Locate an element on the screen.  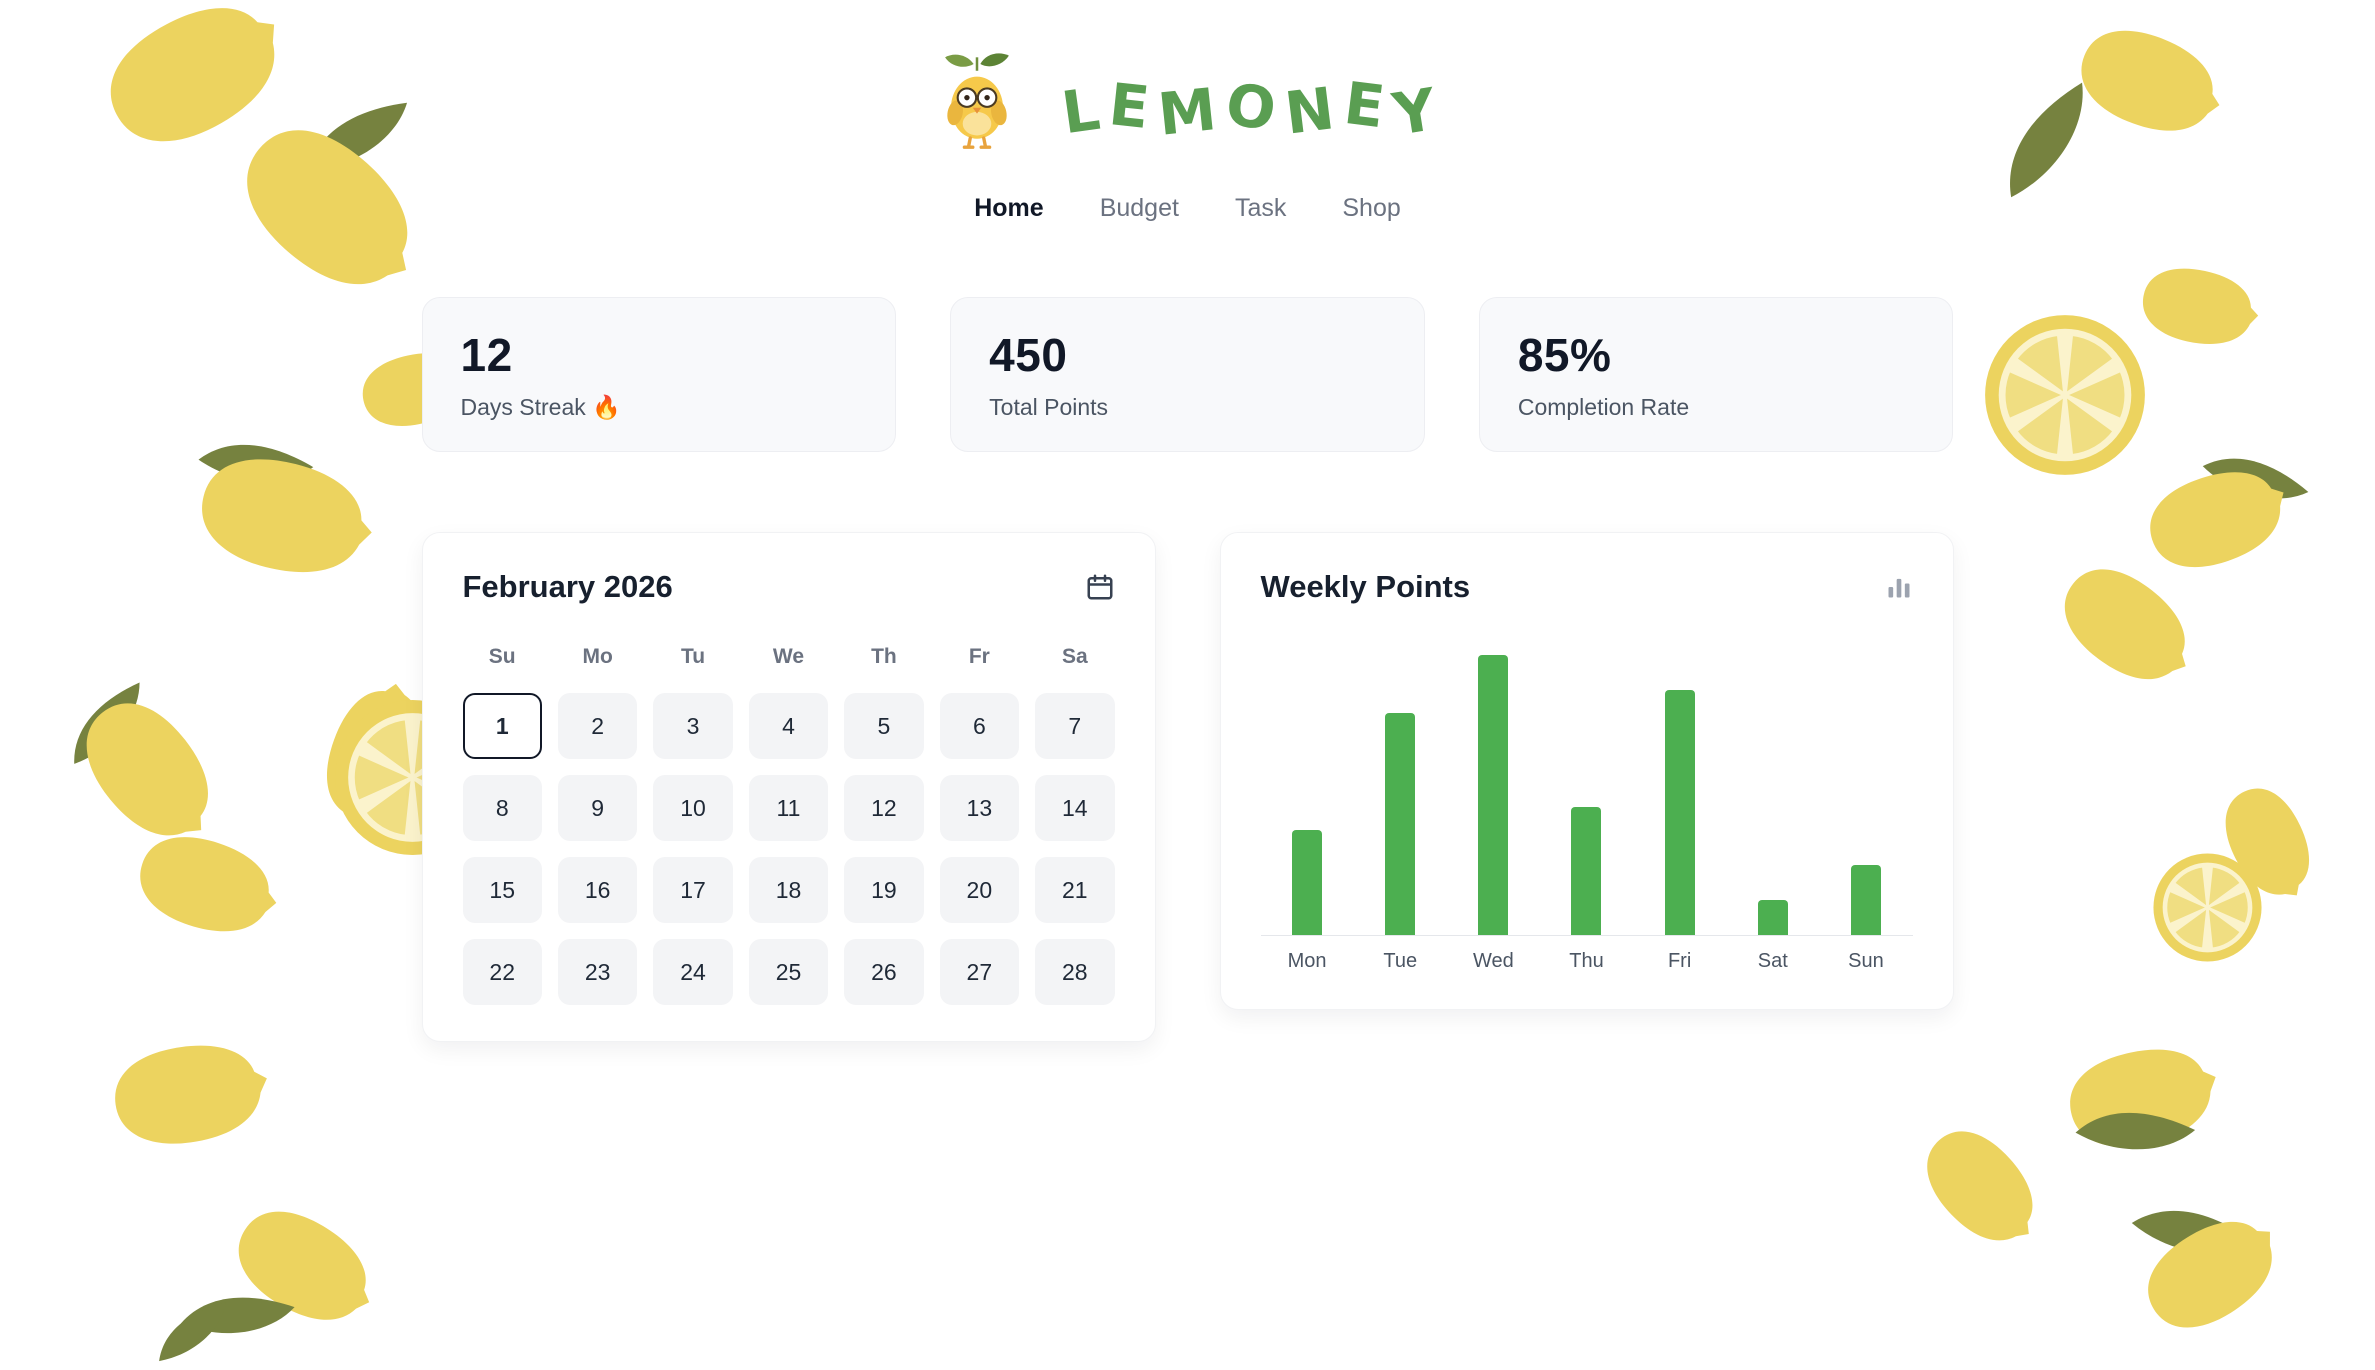
calendar-day-3: 3 is located at coordinates (693, 726).